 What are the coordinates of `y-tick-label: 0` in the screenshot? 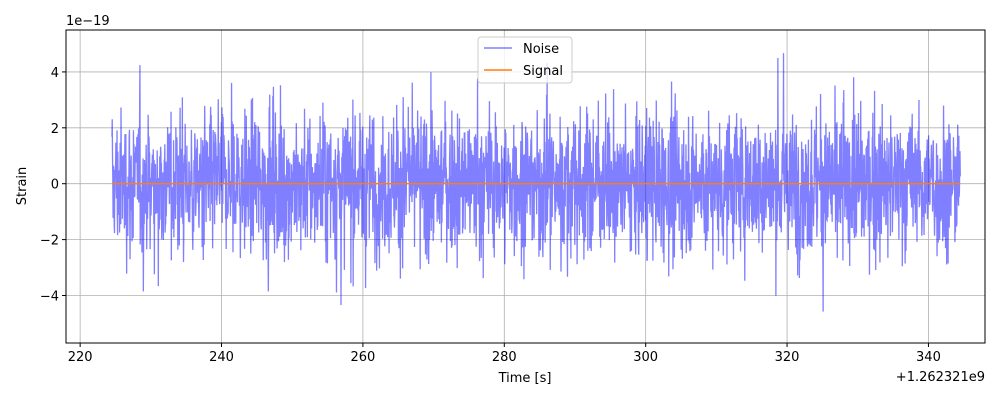 It's located at (55, 185).